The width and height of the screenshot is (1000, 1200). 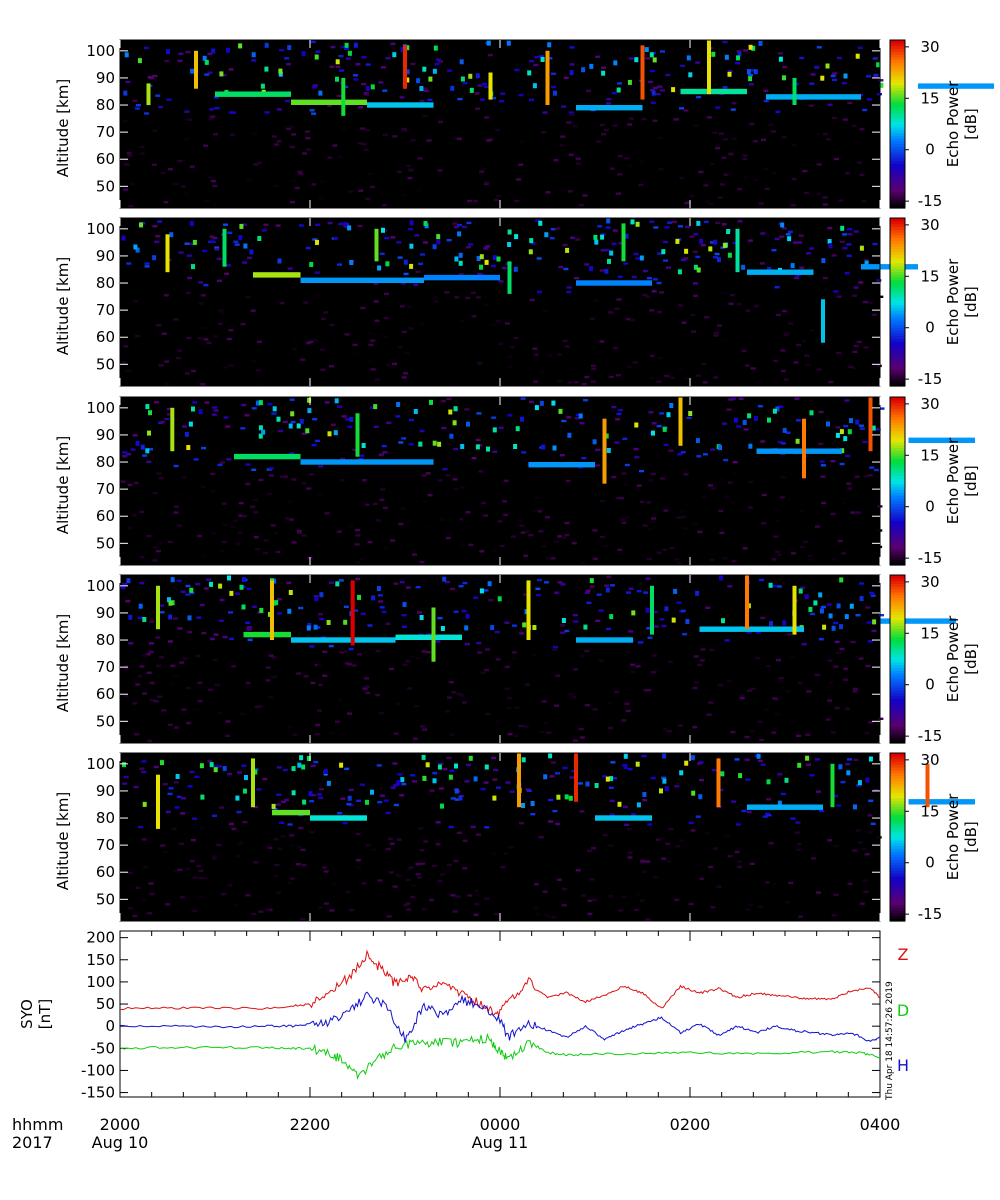 What do you see at coordinates (930, 201) in the screenshot?
I see `colorbar-tick-label: -15` at bounding box center [930, 201].